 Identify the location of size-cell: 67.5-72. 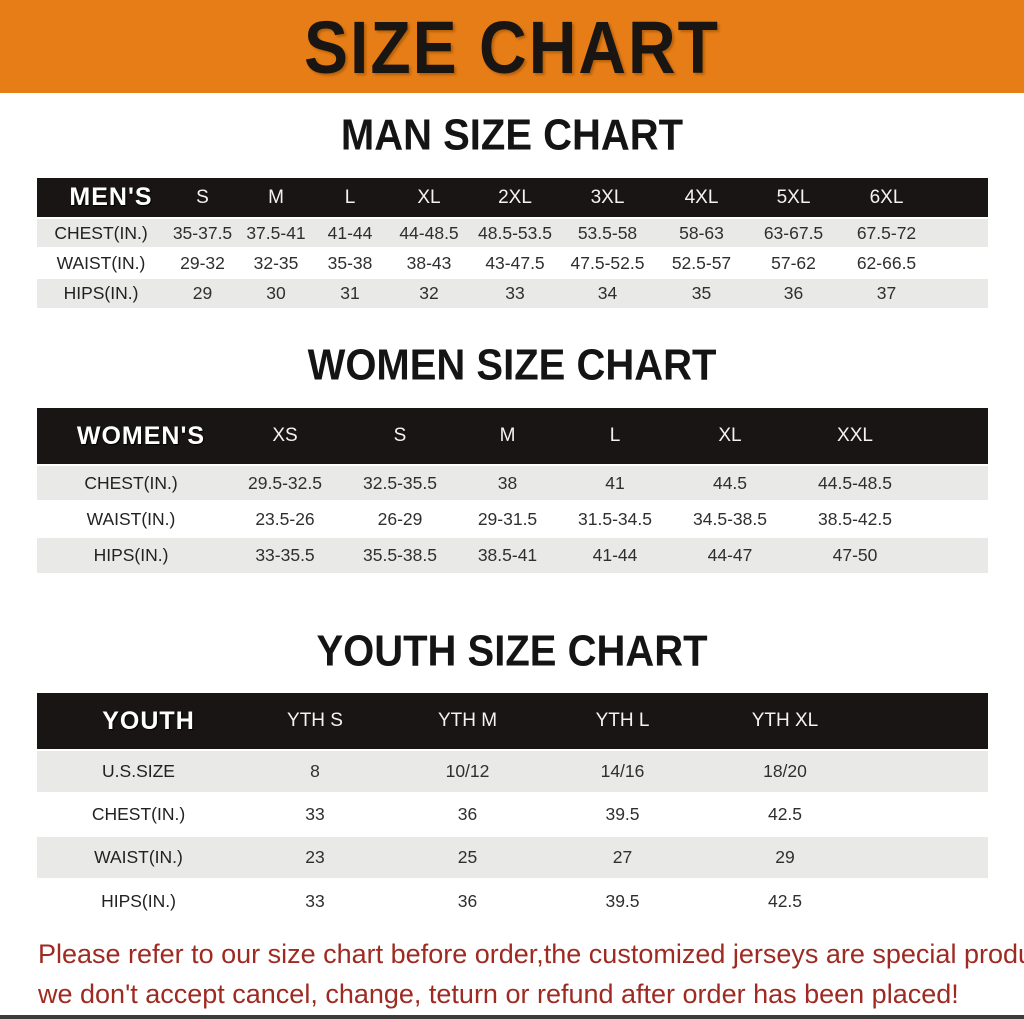
(886, 232).